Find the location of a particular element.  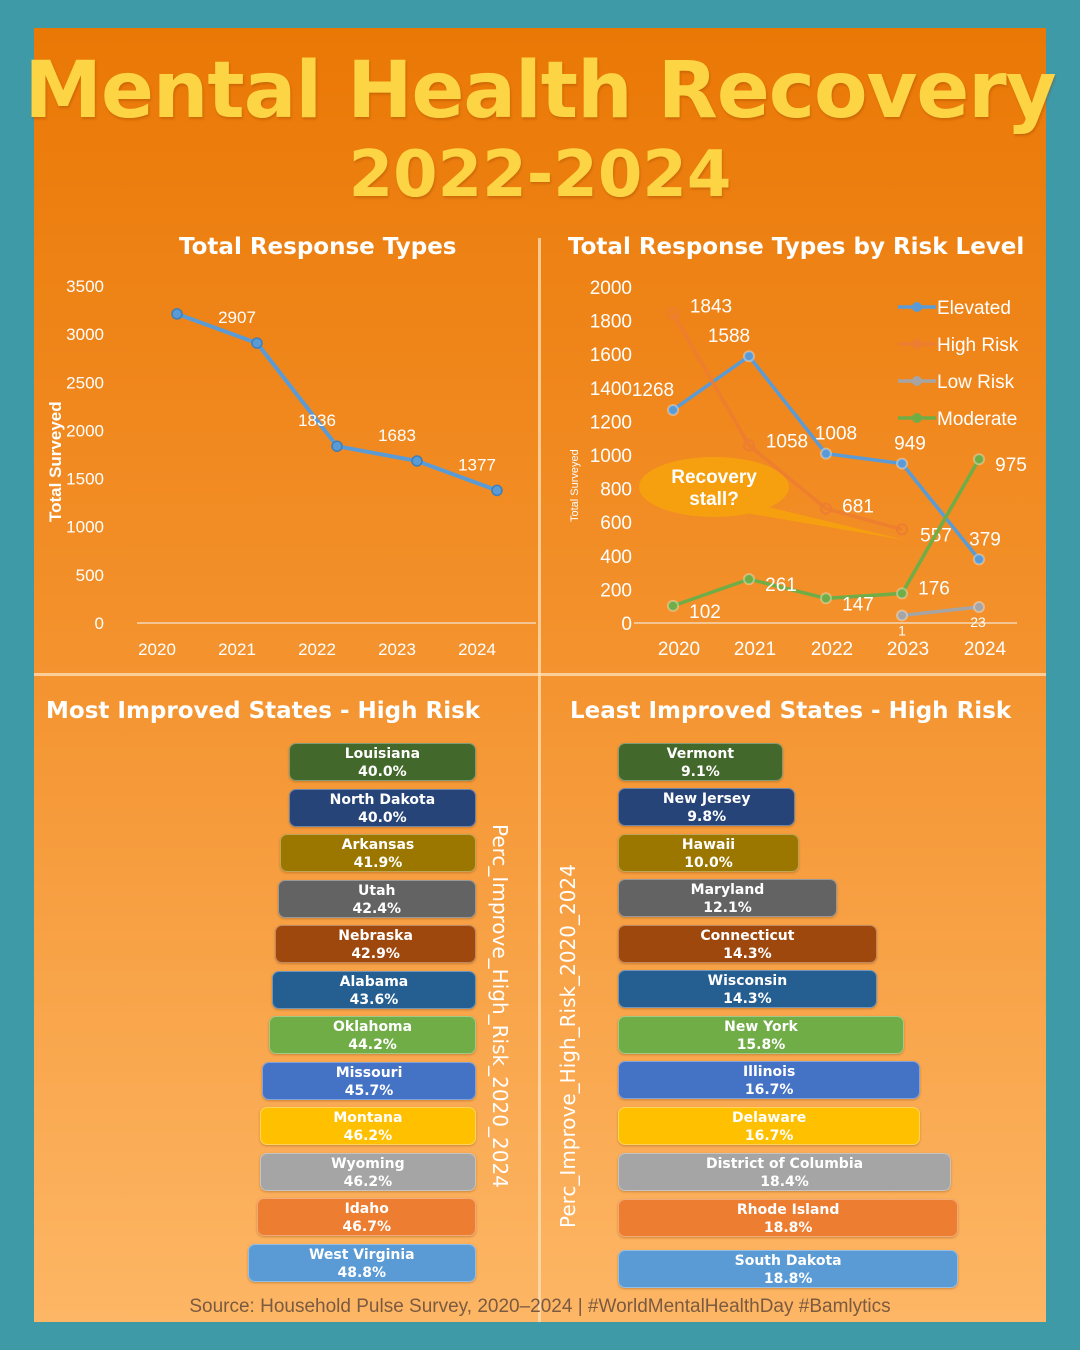

chart4-title: Least Improved States - High Risk is located at coordinates (791, 711).